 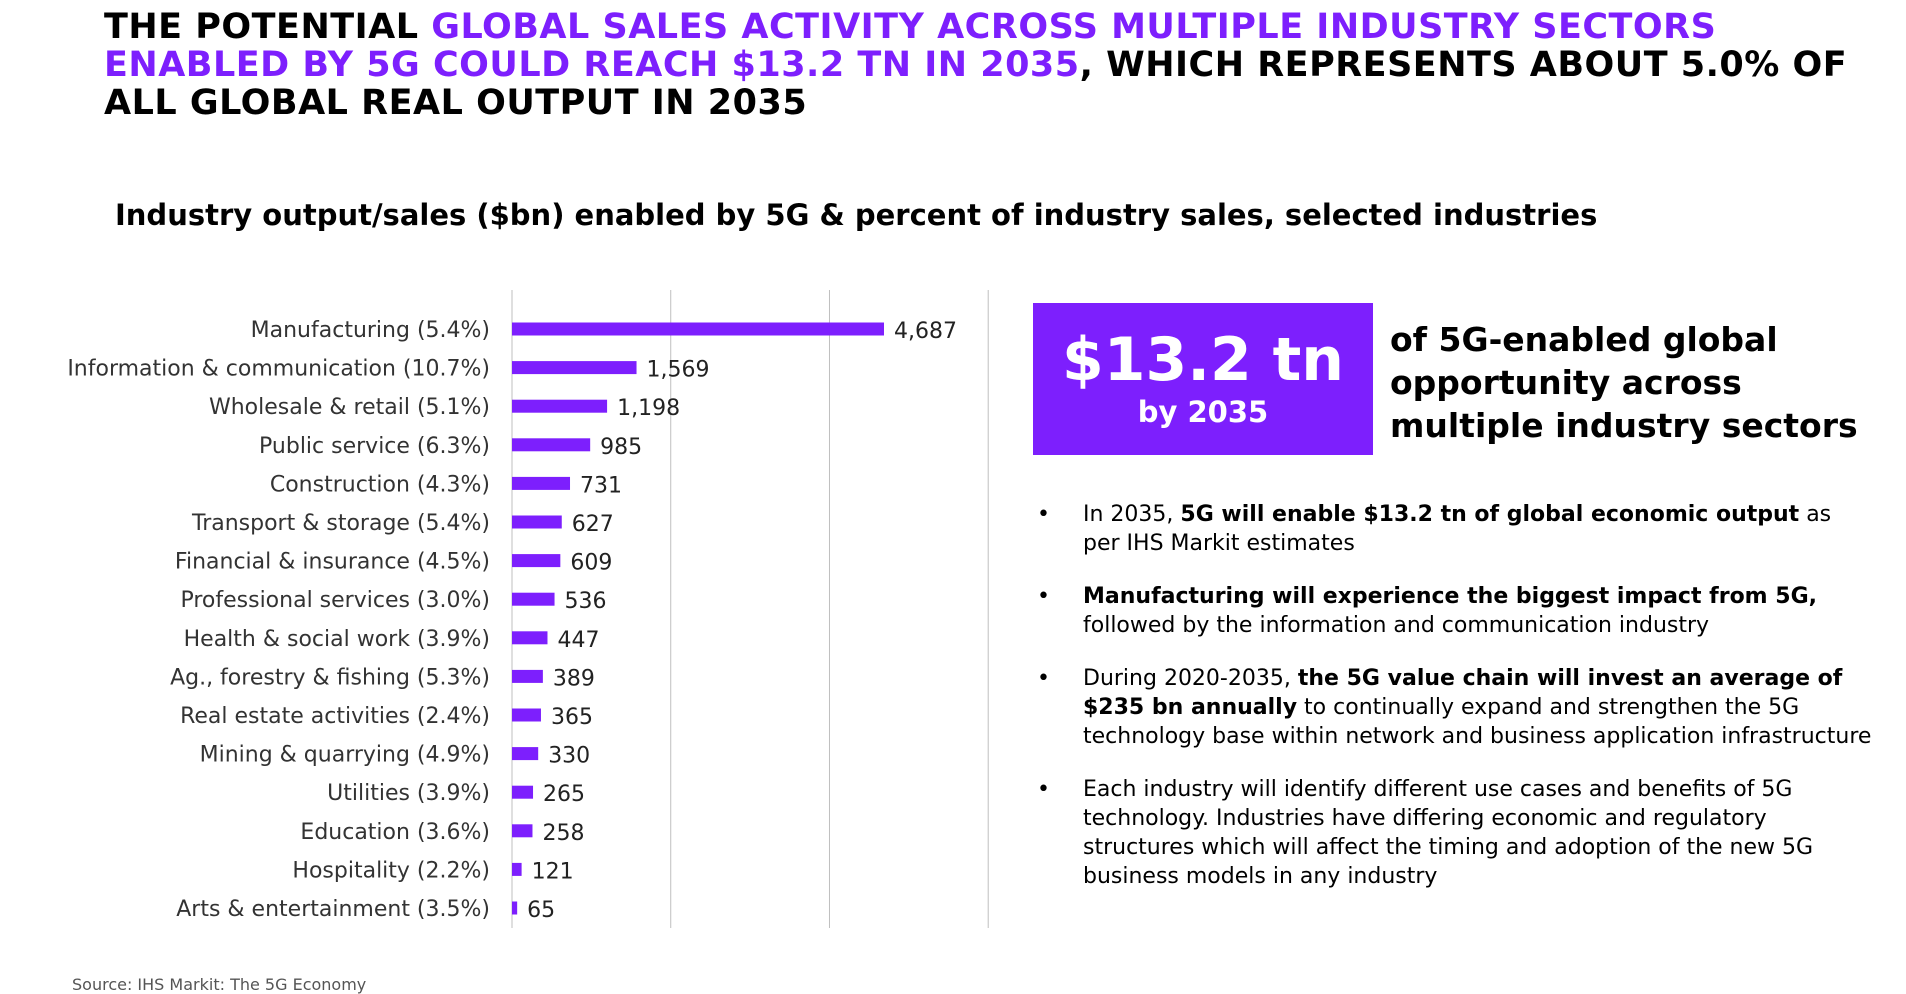 What do you see at coordinates (219, 984) in the screenshot?
I see `source-note: Source: IHS Markit: The 5G Economy` at bounding box center [219, 984].